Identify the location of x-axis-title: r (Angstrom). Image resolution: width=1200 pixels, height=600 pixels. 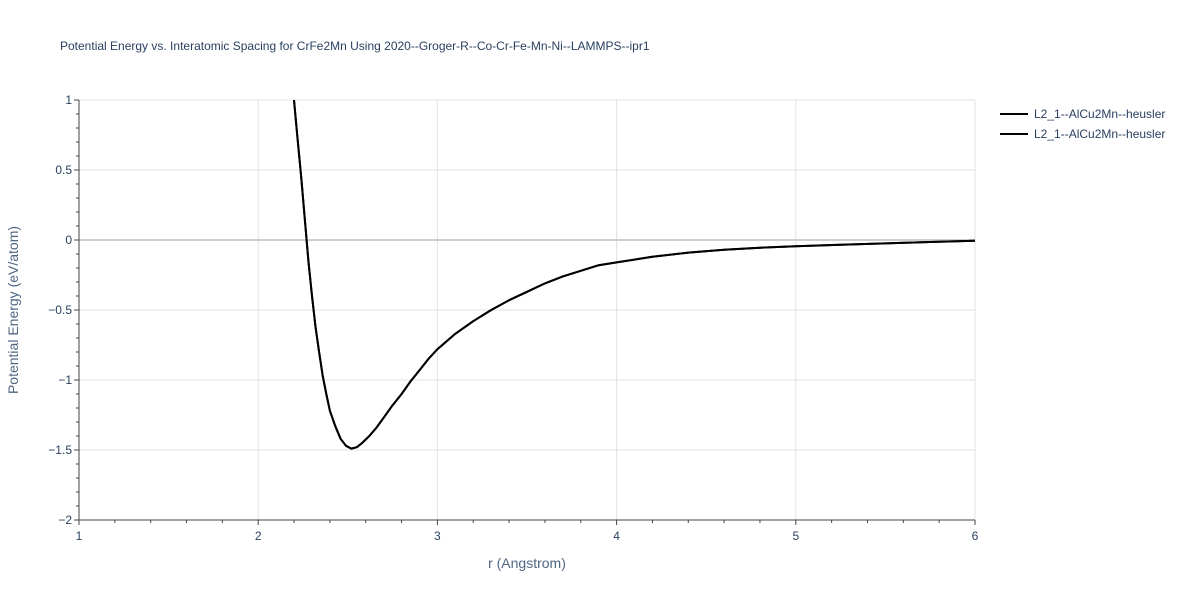
(527, 563).